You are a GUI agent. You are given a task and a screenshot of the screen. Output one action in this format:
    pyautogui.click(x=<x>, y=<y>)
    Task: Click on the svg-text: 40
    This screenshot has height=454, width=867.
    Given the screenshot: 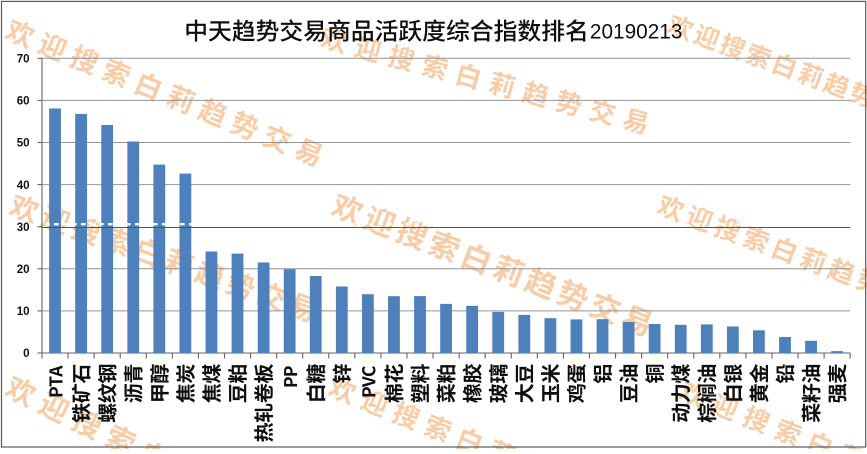 What is the action you would take?
    pyautogui.click(x=23, y=186)
    